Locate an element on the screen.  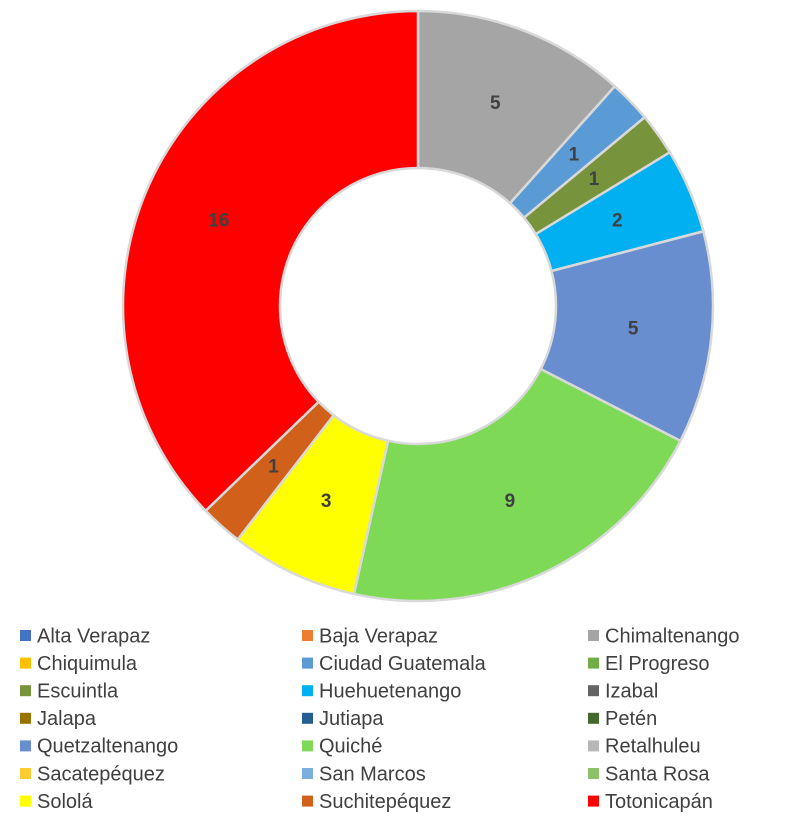
legend-label: Chiquimula is located at coordinates (87, 664).